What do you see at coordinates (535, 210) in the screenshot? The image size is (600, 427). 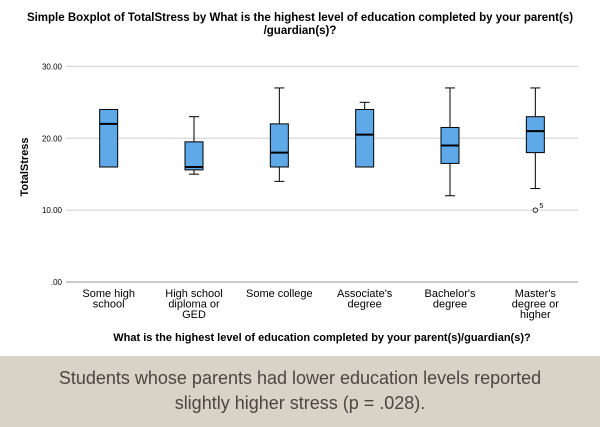 I see `outlier-point` at bounding box center [535, 210].